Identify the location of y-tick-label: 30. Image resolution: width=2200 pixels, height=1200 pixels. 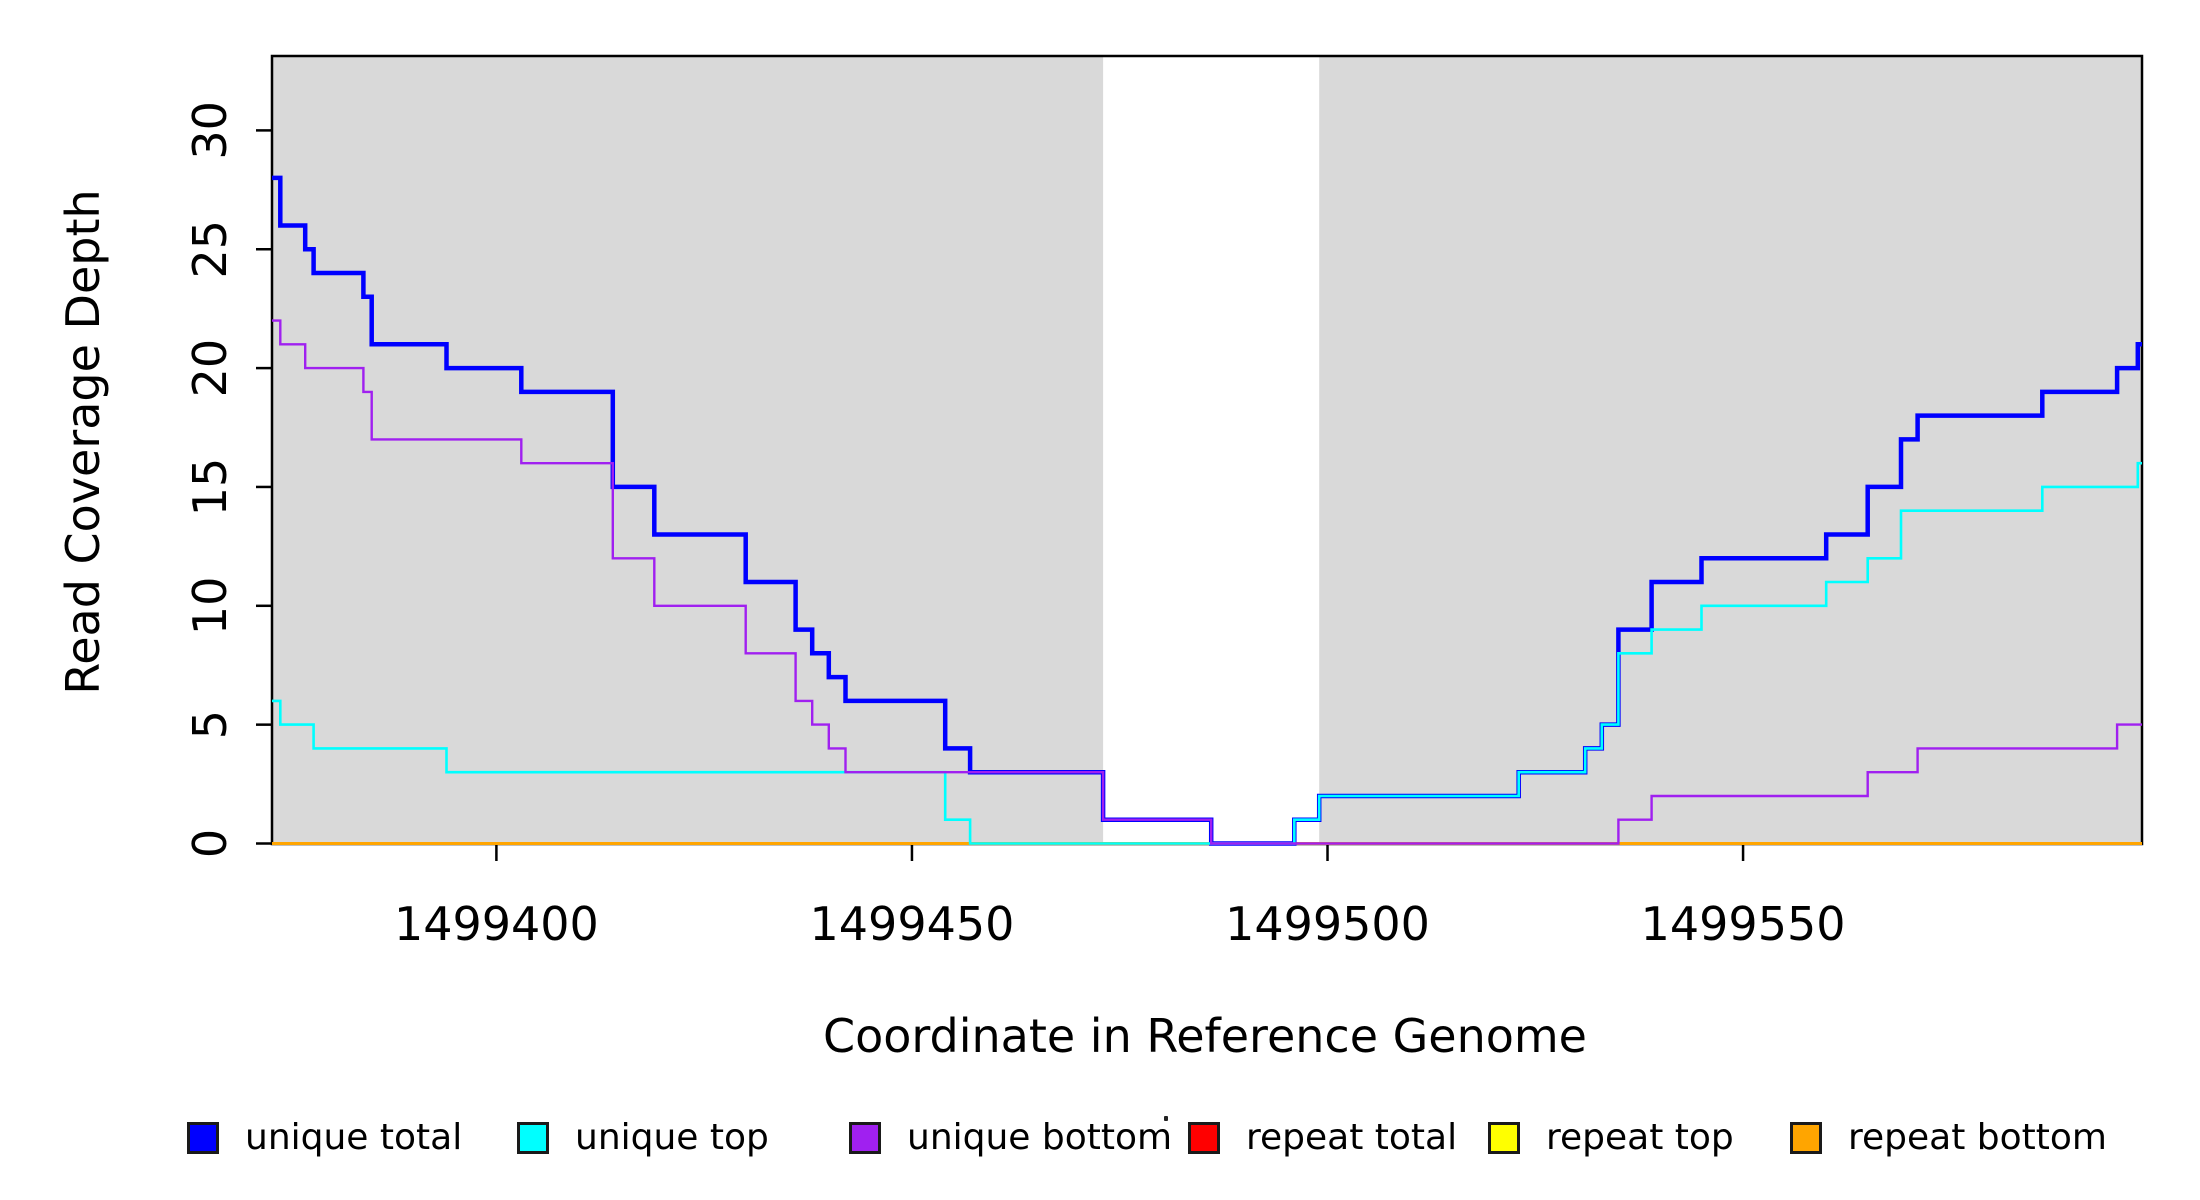
(210, 130).